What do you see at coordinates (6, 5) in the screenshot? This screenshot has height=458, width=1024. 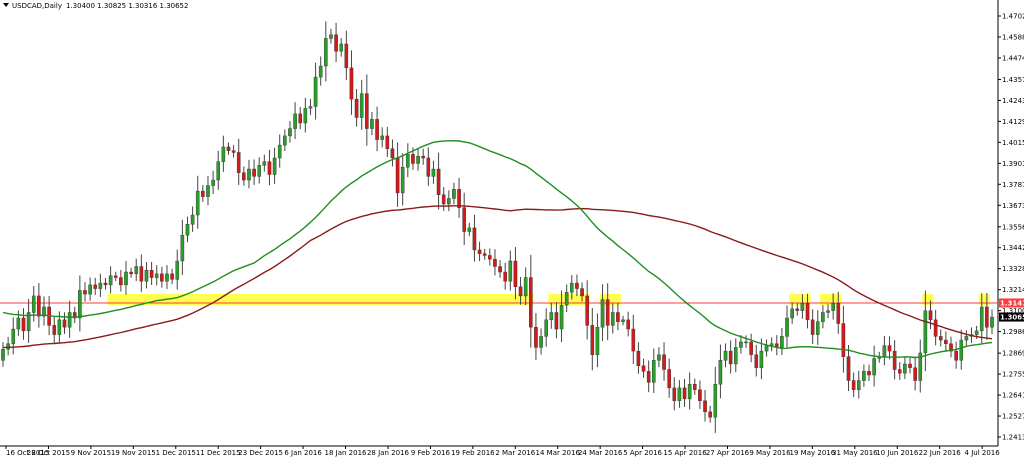 I see `collapse-triangle-icon` at bounding box center [6, 5].